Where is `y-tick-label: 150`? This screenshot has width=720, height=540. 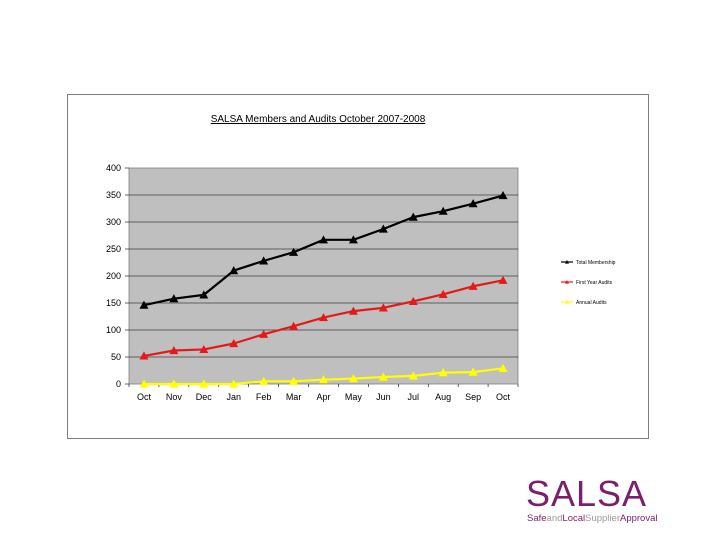 y-tick-label: 150 is located at coordinates (113, 303).